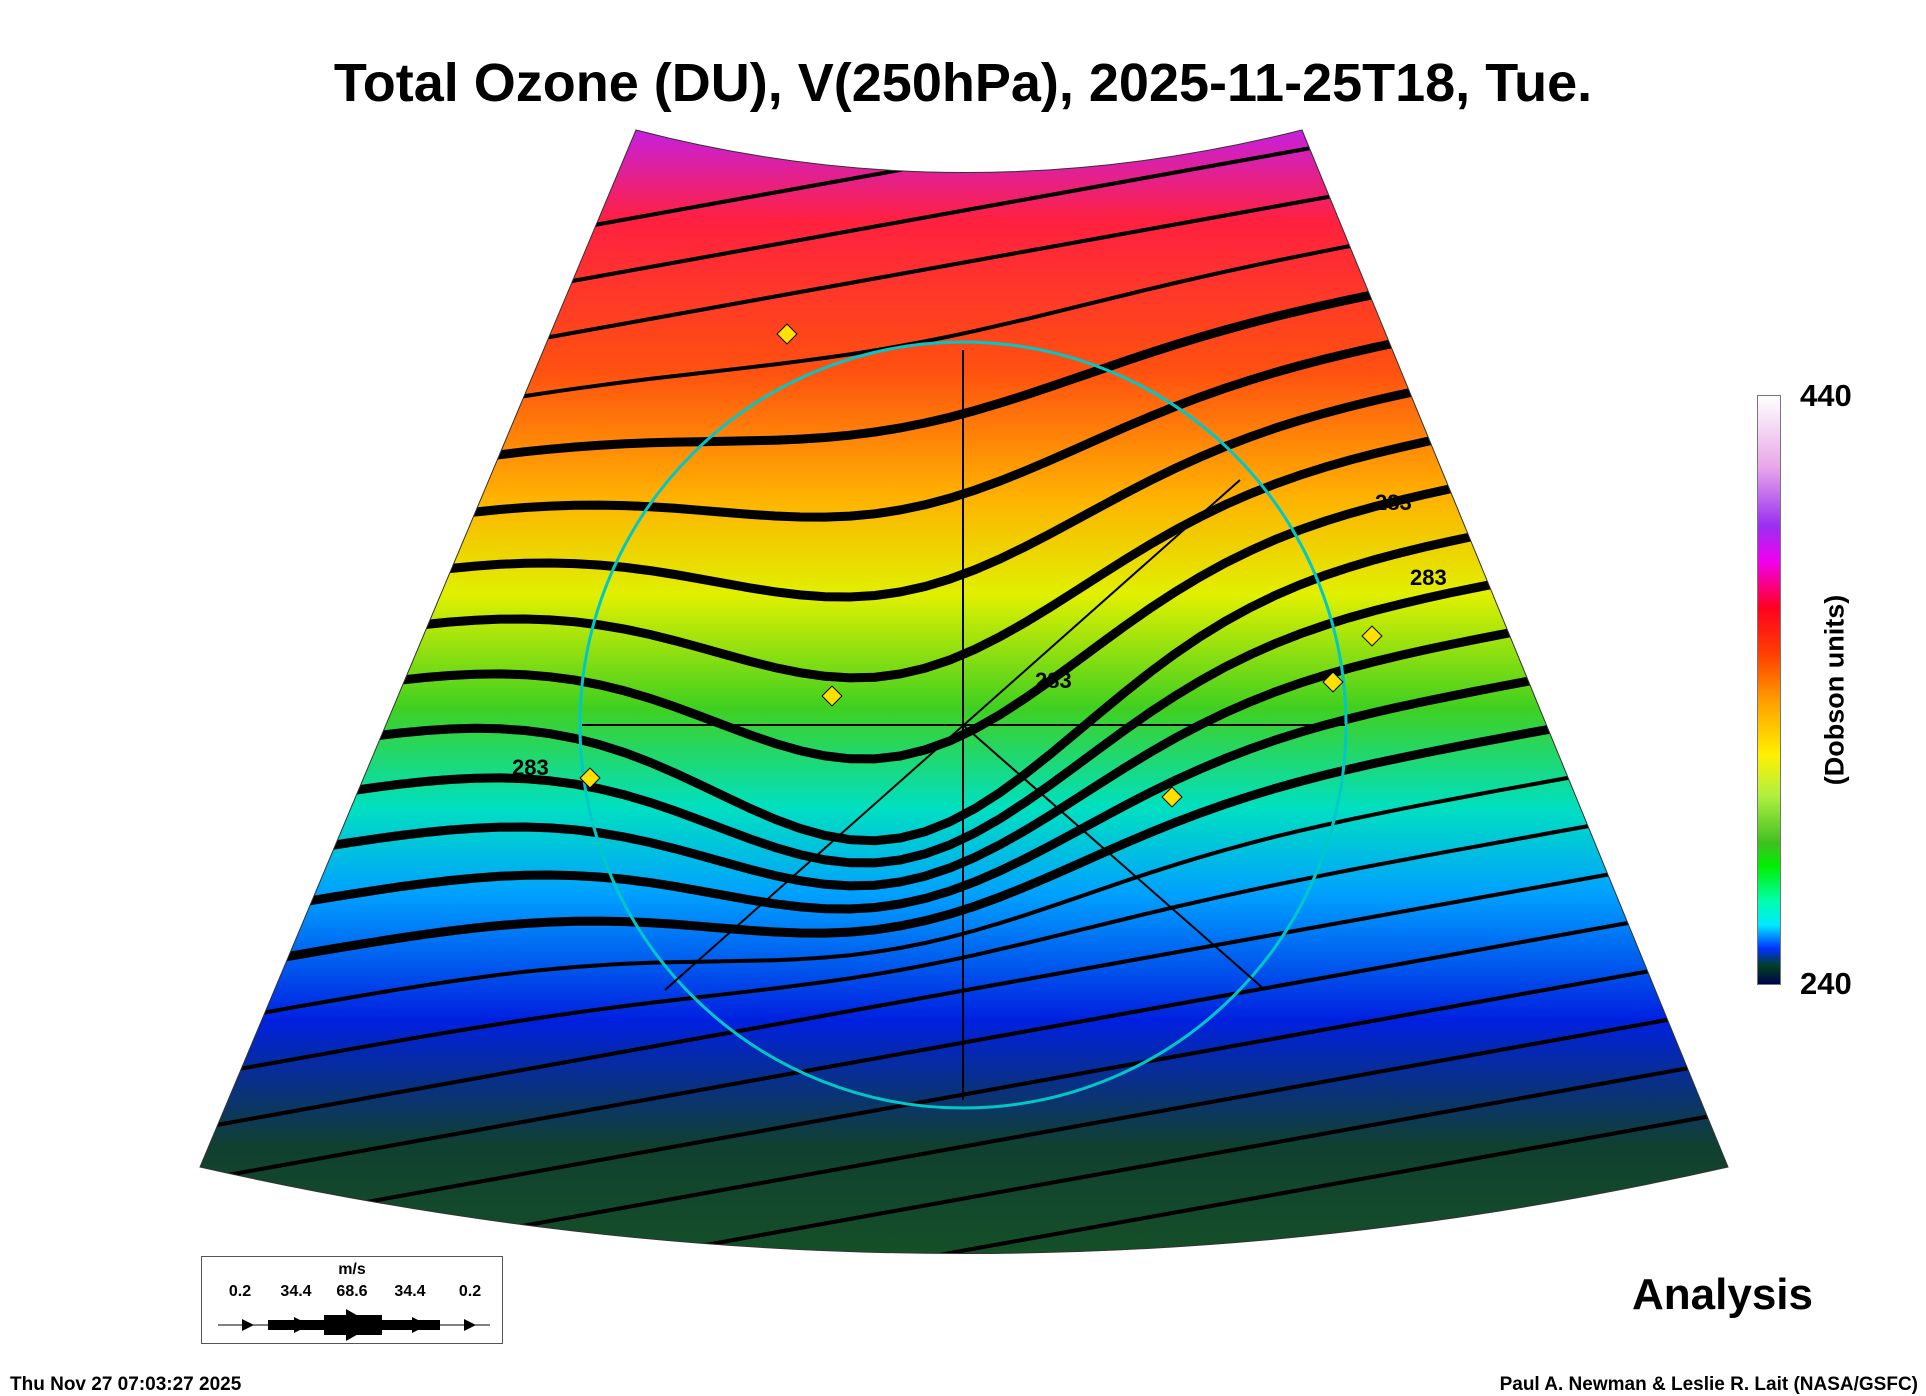  What do you see at coordinates (126, 1384) in the screenshot?
I see `footer-timestamp: Thu Nov 27 07:03:27 2025` at bounding box center [126, 1384].